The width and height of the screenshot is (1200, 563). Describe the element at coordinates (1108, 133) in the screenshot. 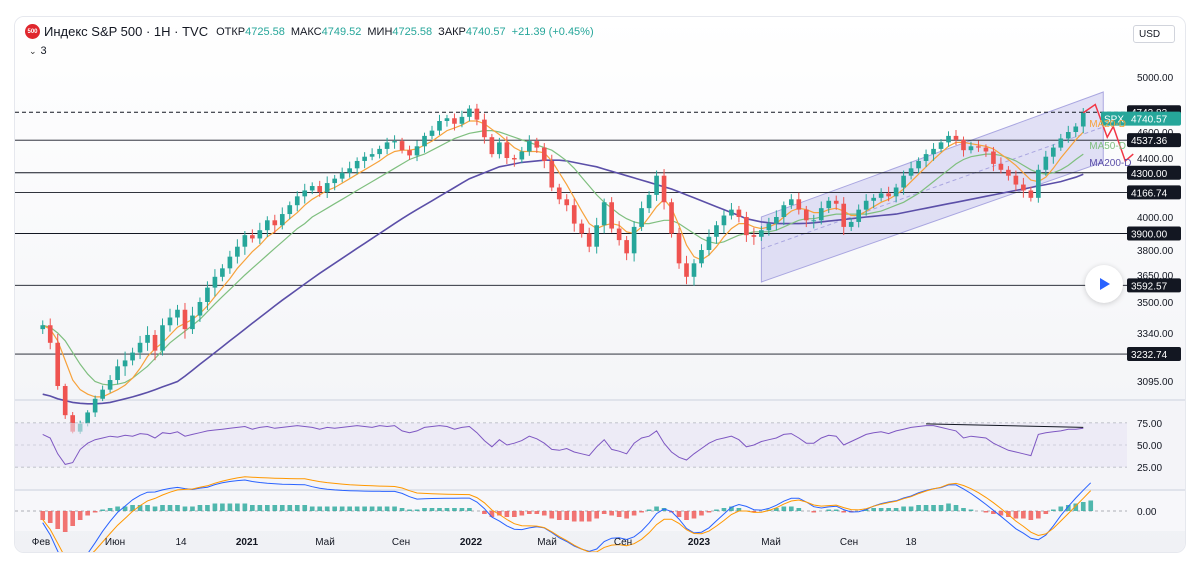

I see `forecast-path` at that location.